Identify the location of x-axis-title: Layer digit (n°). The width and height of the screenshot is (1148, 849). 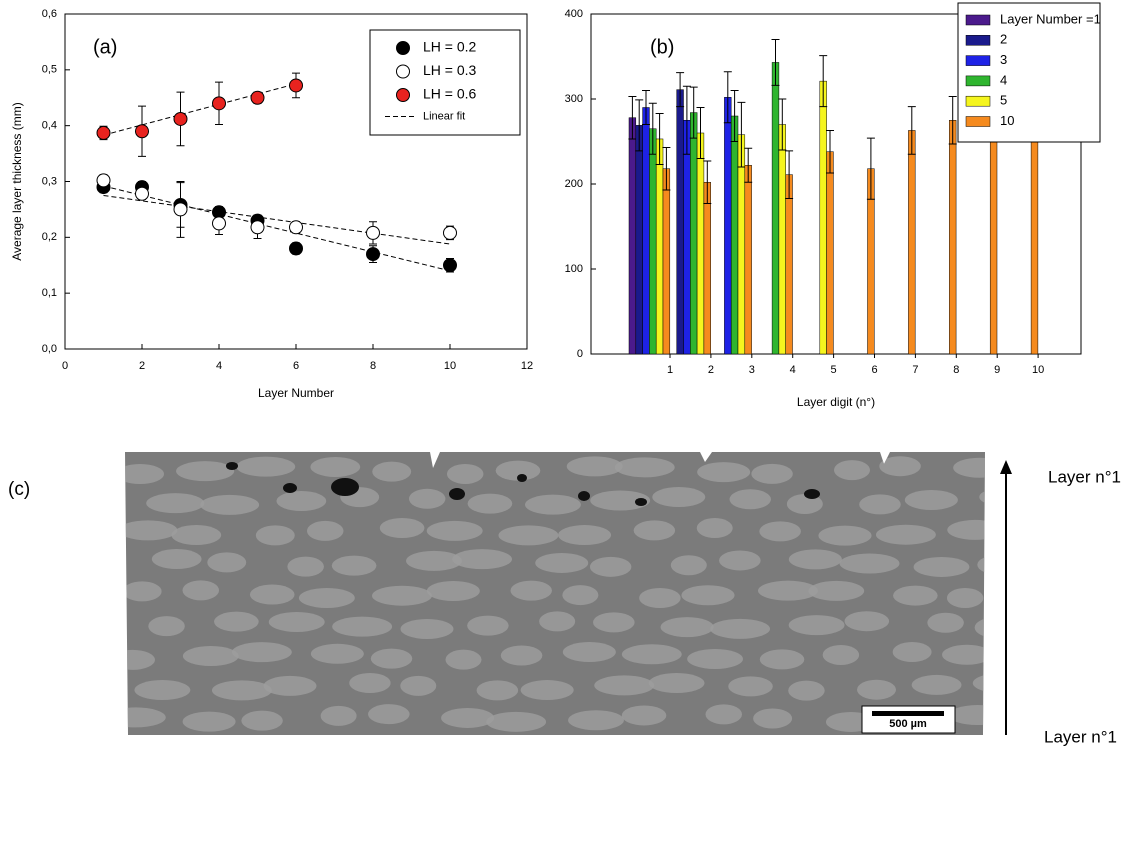
(836, 402).